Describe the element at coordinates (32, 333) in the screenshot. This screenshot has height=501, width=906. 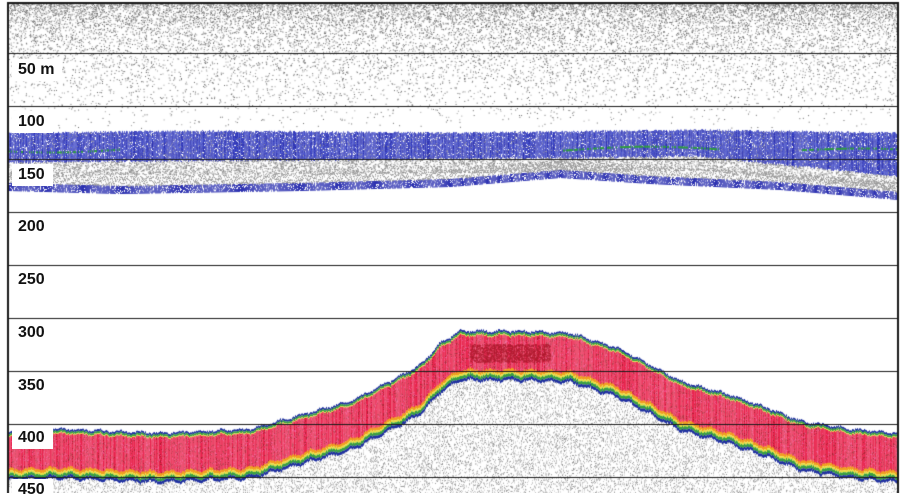
I see `depth-label-300: 300` at that location.